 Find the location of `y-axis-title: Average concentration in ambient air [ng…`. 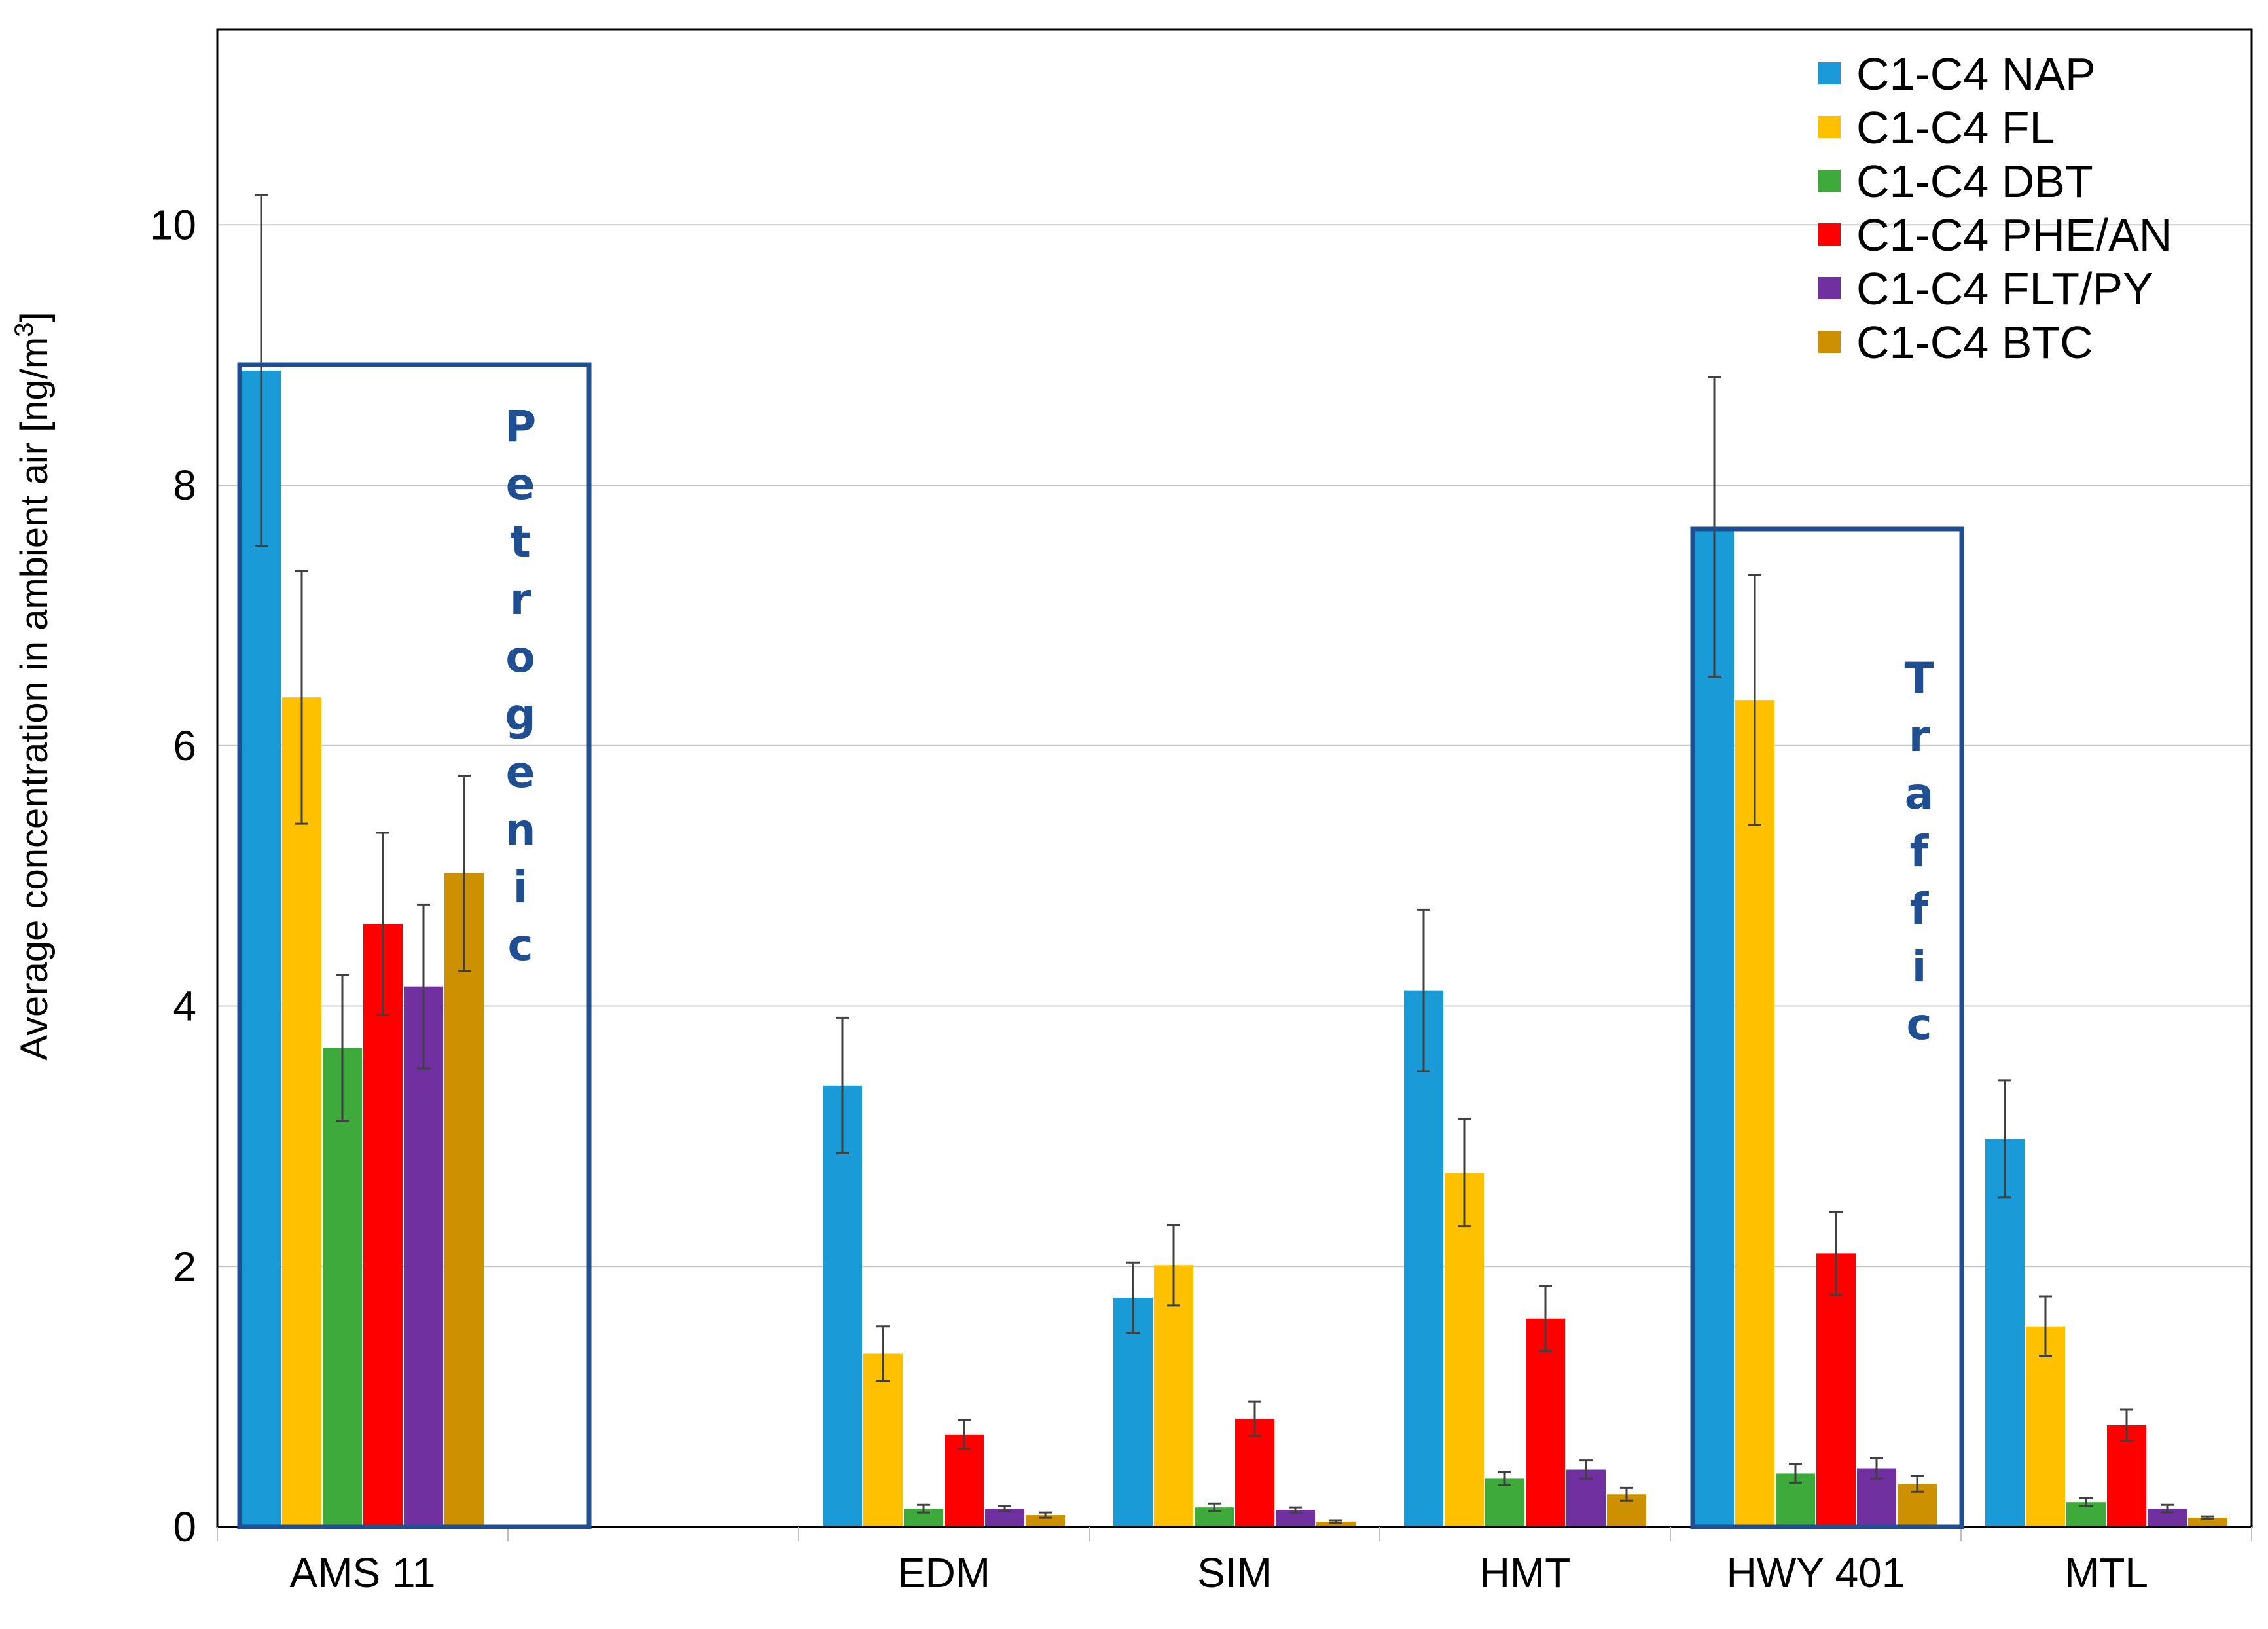

y-axis-title: Average concentration in ambient air [ng… is located at coordinates (33, 686).